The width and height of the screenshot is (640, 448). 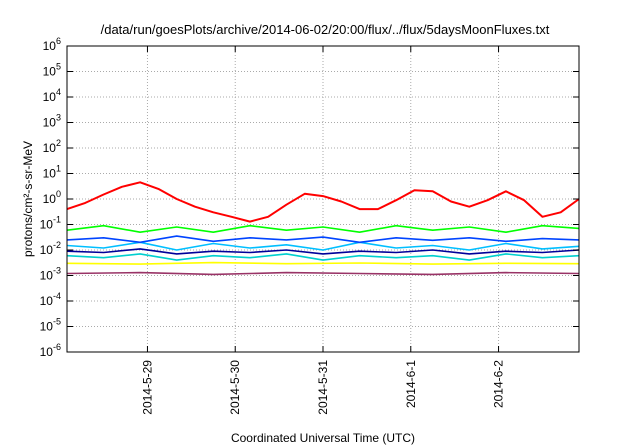 I want to click on x-tick-label: 2014-6-1, so click(x=411, y=384).